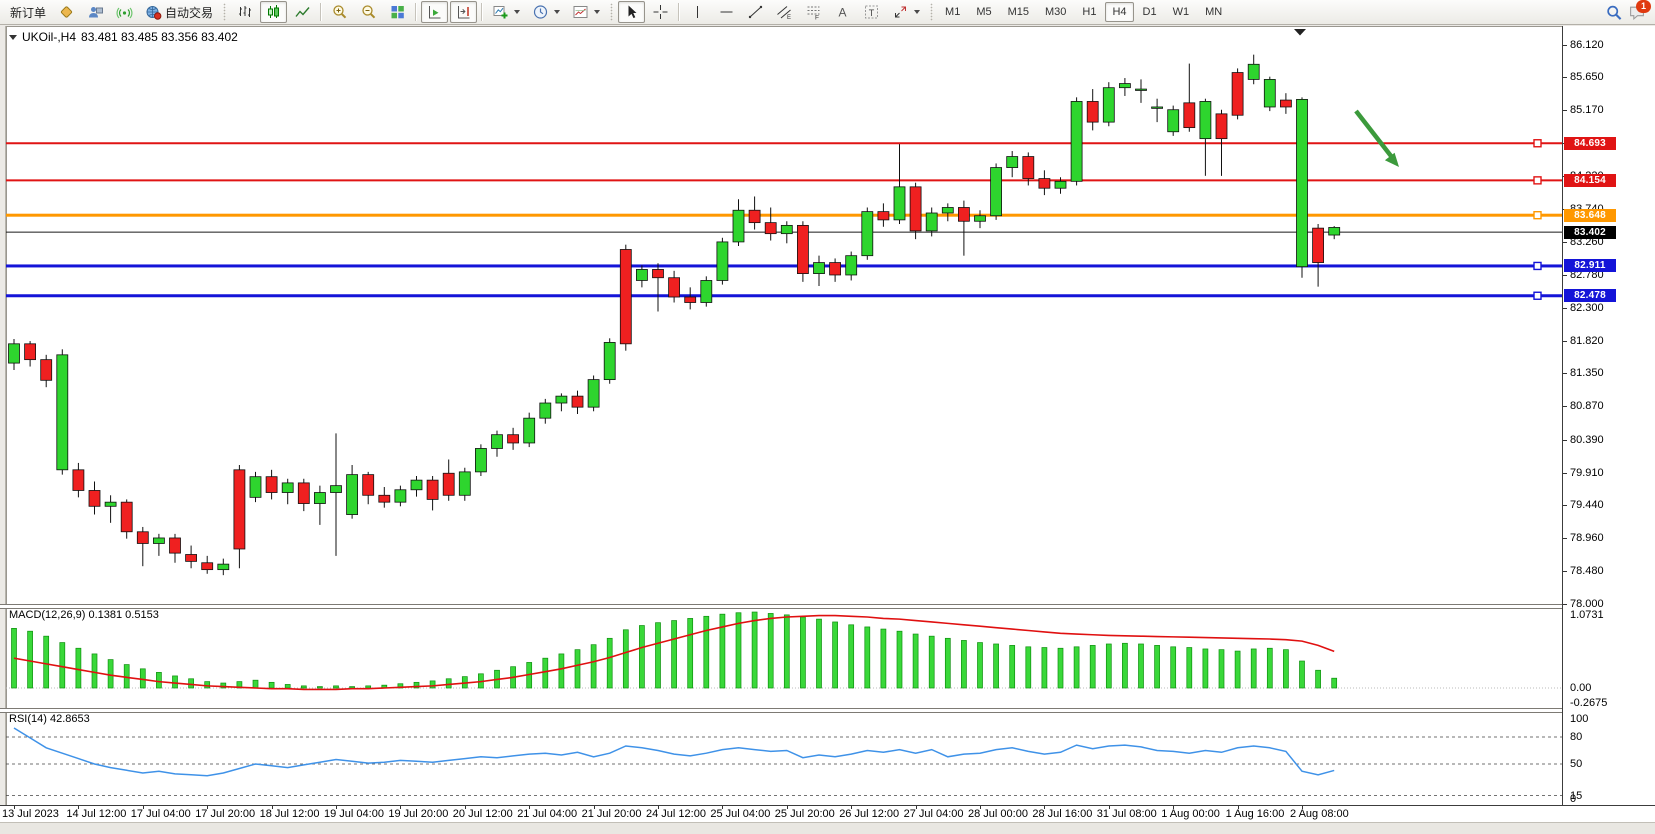 The image size is (1655, 834). What do you see at coordinates (611, 814) in the screenshot?
I see `time-axis-label: 21 Jul 20:00` at bounding box center [611, 814].